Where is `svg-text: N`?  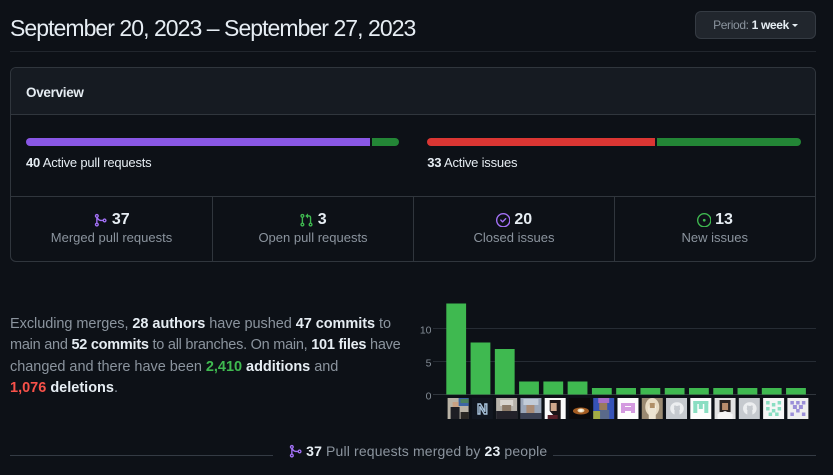 svg-text: N is located at coordinates (482, 409).